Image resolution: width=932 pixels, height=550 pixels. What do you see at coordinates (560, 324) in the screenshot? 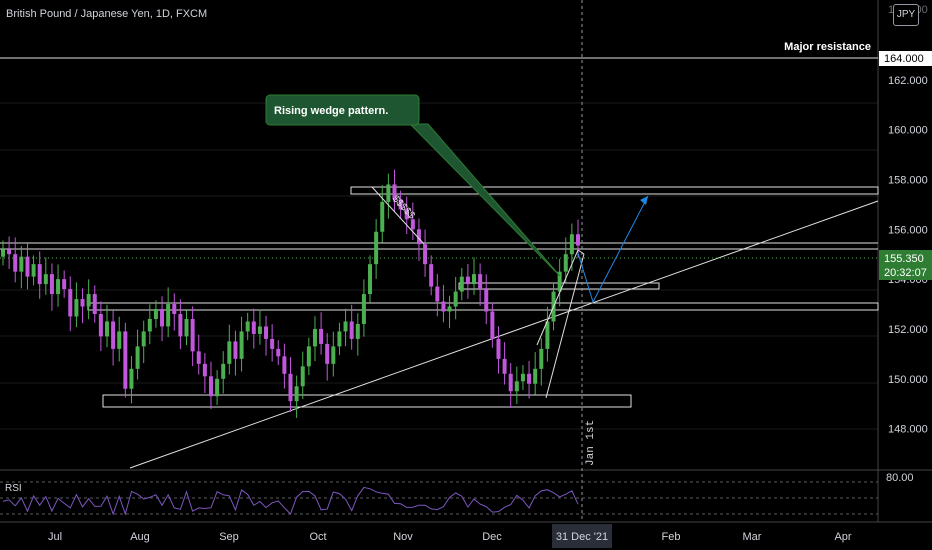
I see `rising-wedge` at bounding box center [560, 324].